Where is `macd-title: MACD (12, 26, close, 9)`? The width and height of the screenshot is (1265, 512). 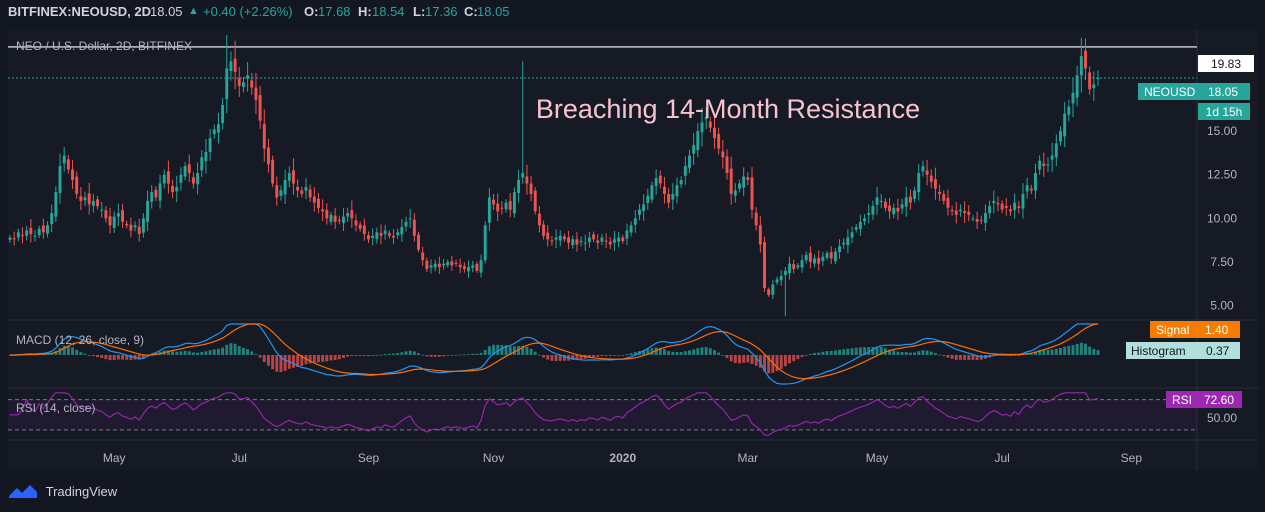
macd-title: MACD (12, 26, close, 9) is located at coordinates (80, 340).